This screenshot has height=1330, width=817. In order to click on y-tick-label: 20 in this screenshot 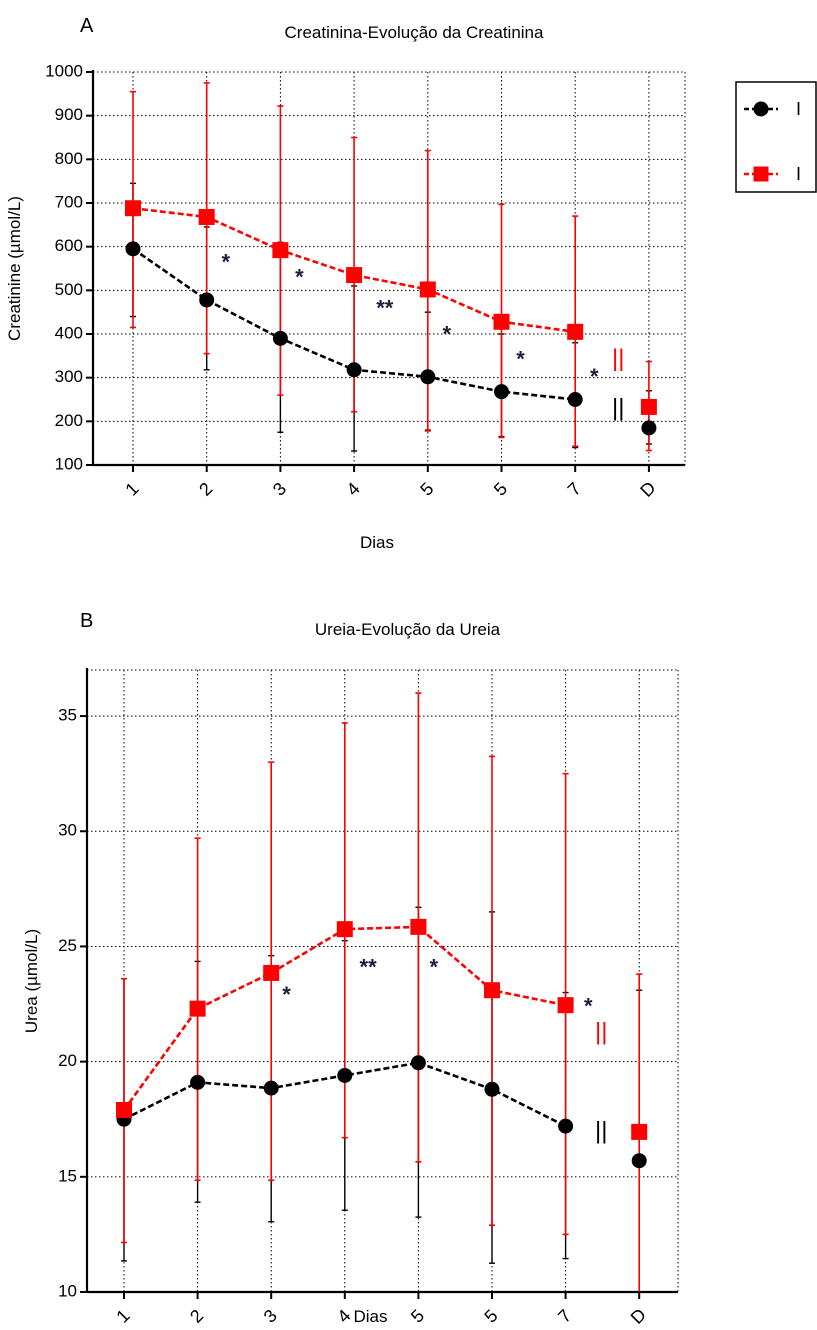, I will do `click(67, 1060)`.